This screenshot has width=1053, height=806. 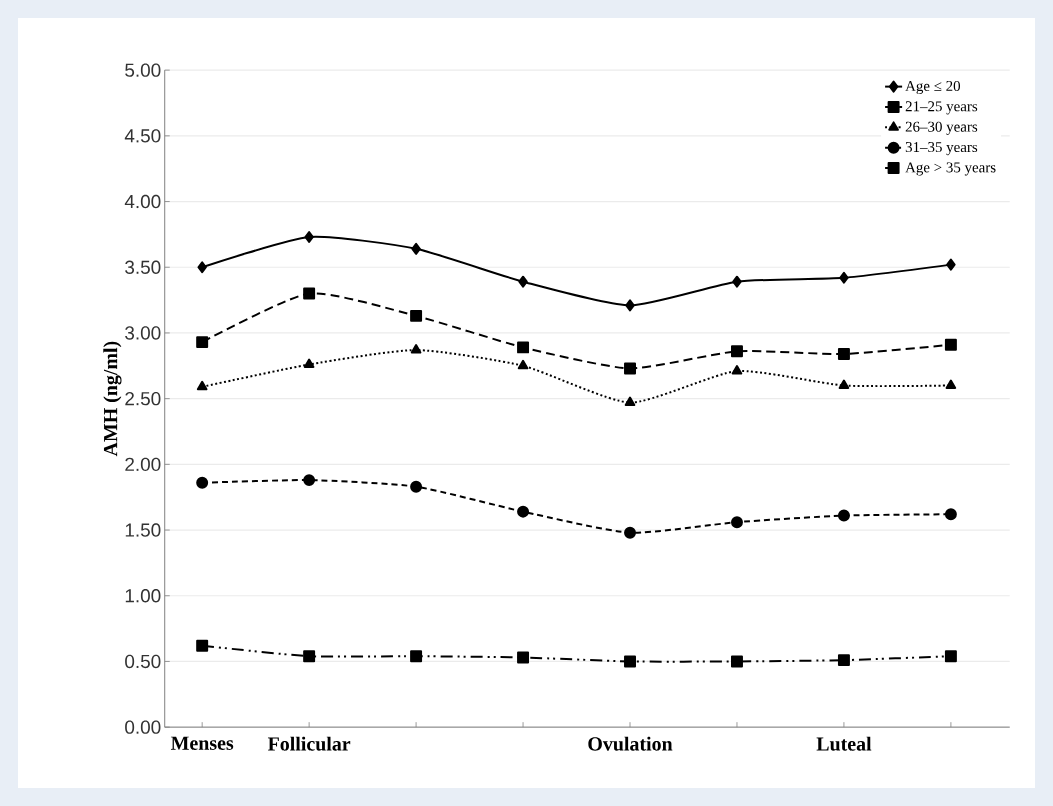 What do you see at coordinates (630, 743) in the screenshot?
I see `x-tick-label: Ovulation` at bounding box center [630, 743].